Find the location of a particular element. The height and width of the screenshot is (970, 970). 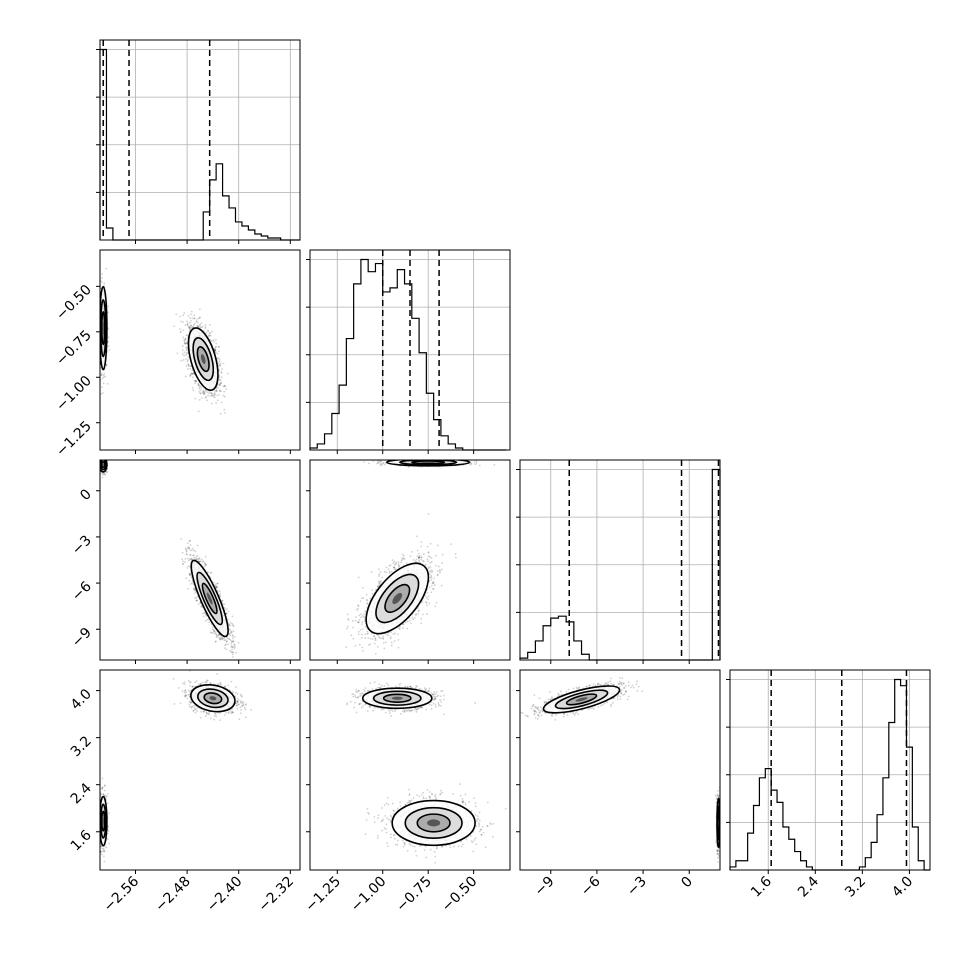

y-tick-label: −1.00 is located at coordinates (74, 394).